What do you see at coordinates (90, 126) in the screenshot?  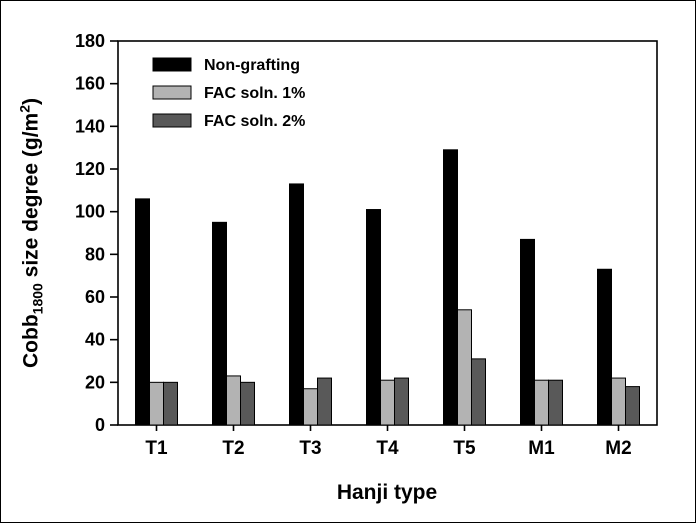 I see `y-tick-label: 140` at bounding box center [90, 126].